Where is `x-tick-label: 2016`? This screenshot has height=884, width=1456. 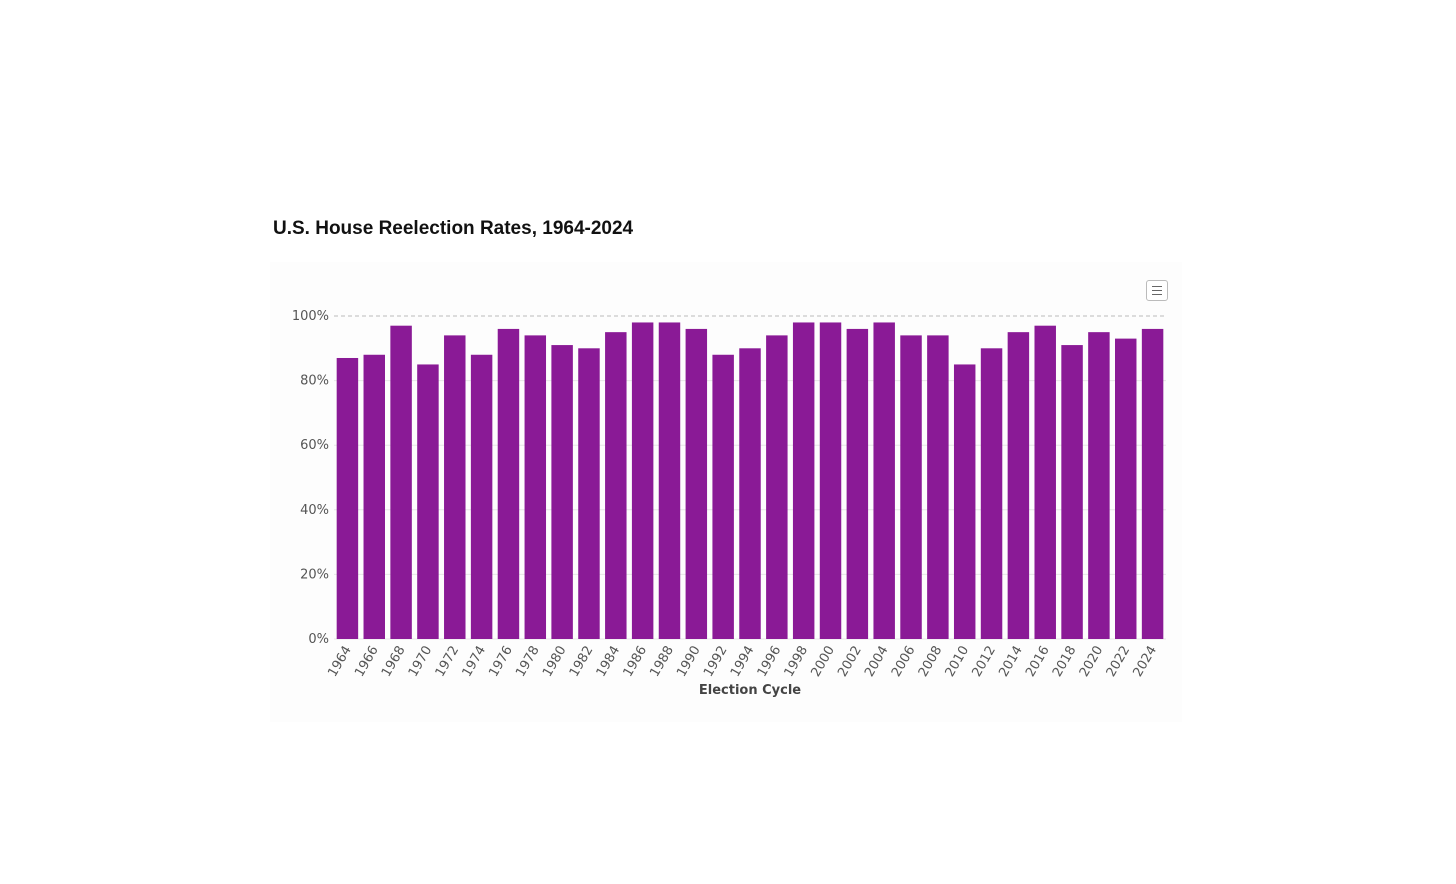 x-tick-label: 2016 is located at coordinates (1038, 662).